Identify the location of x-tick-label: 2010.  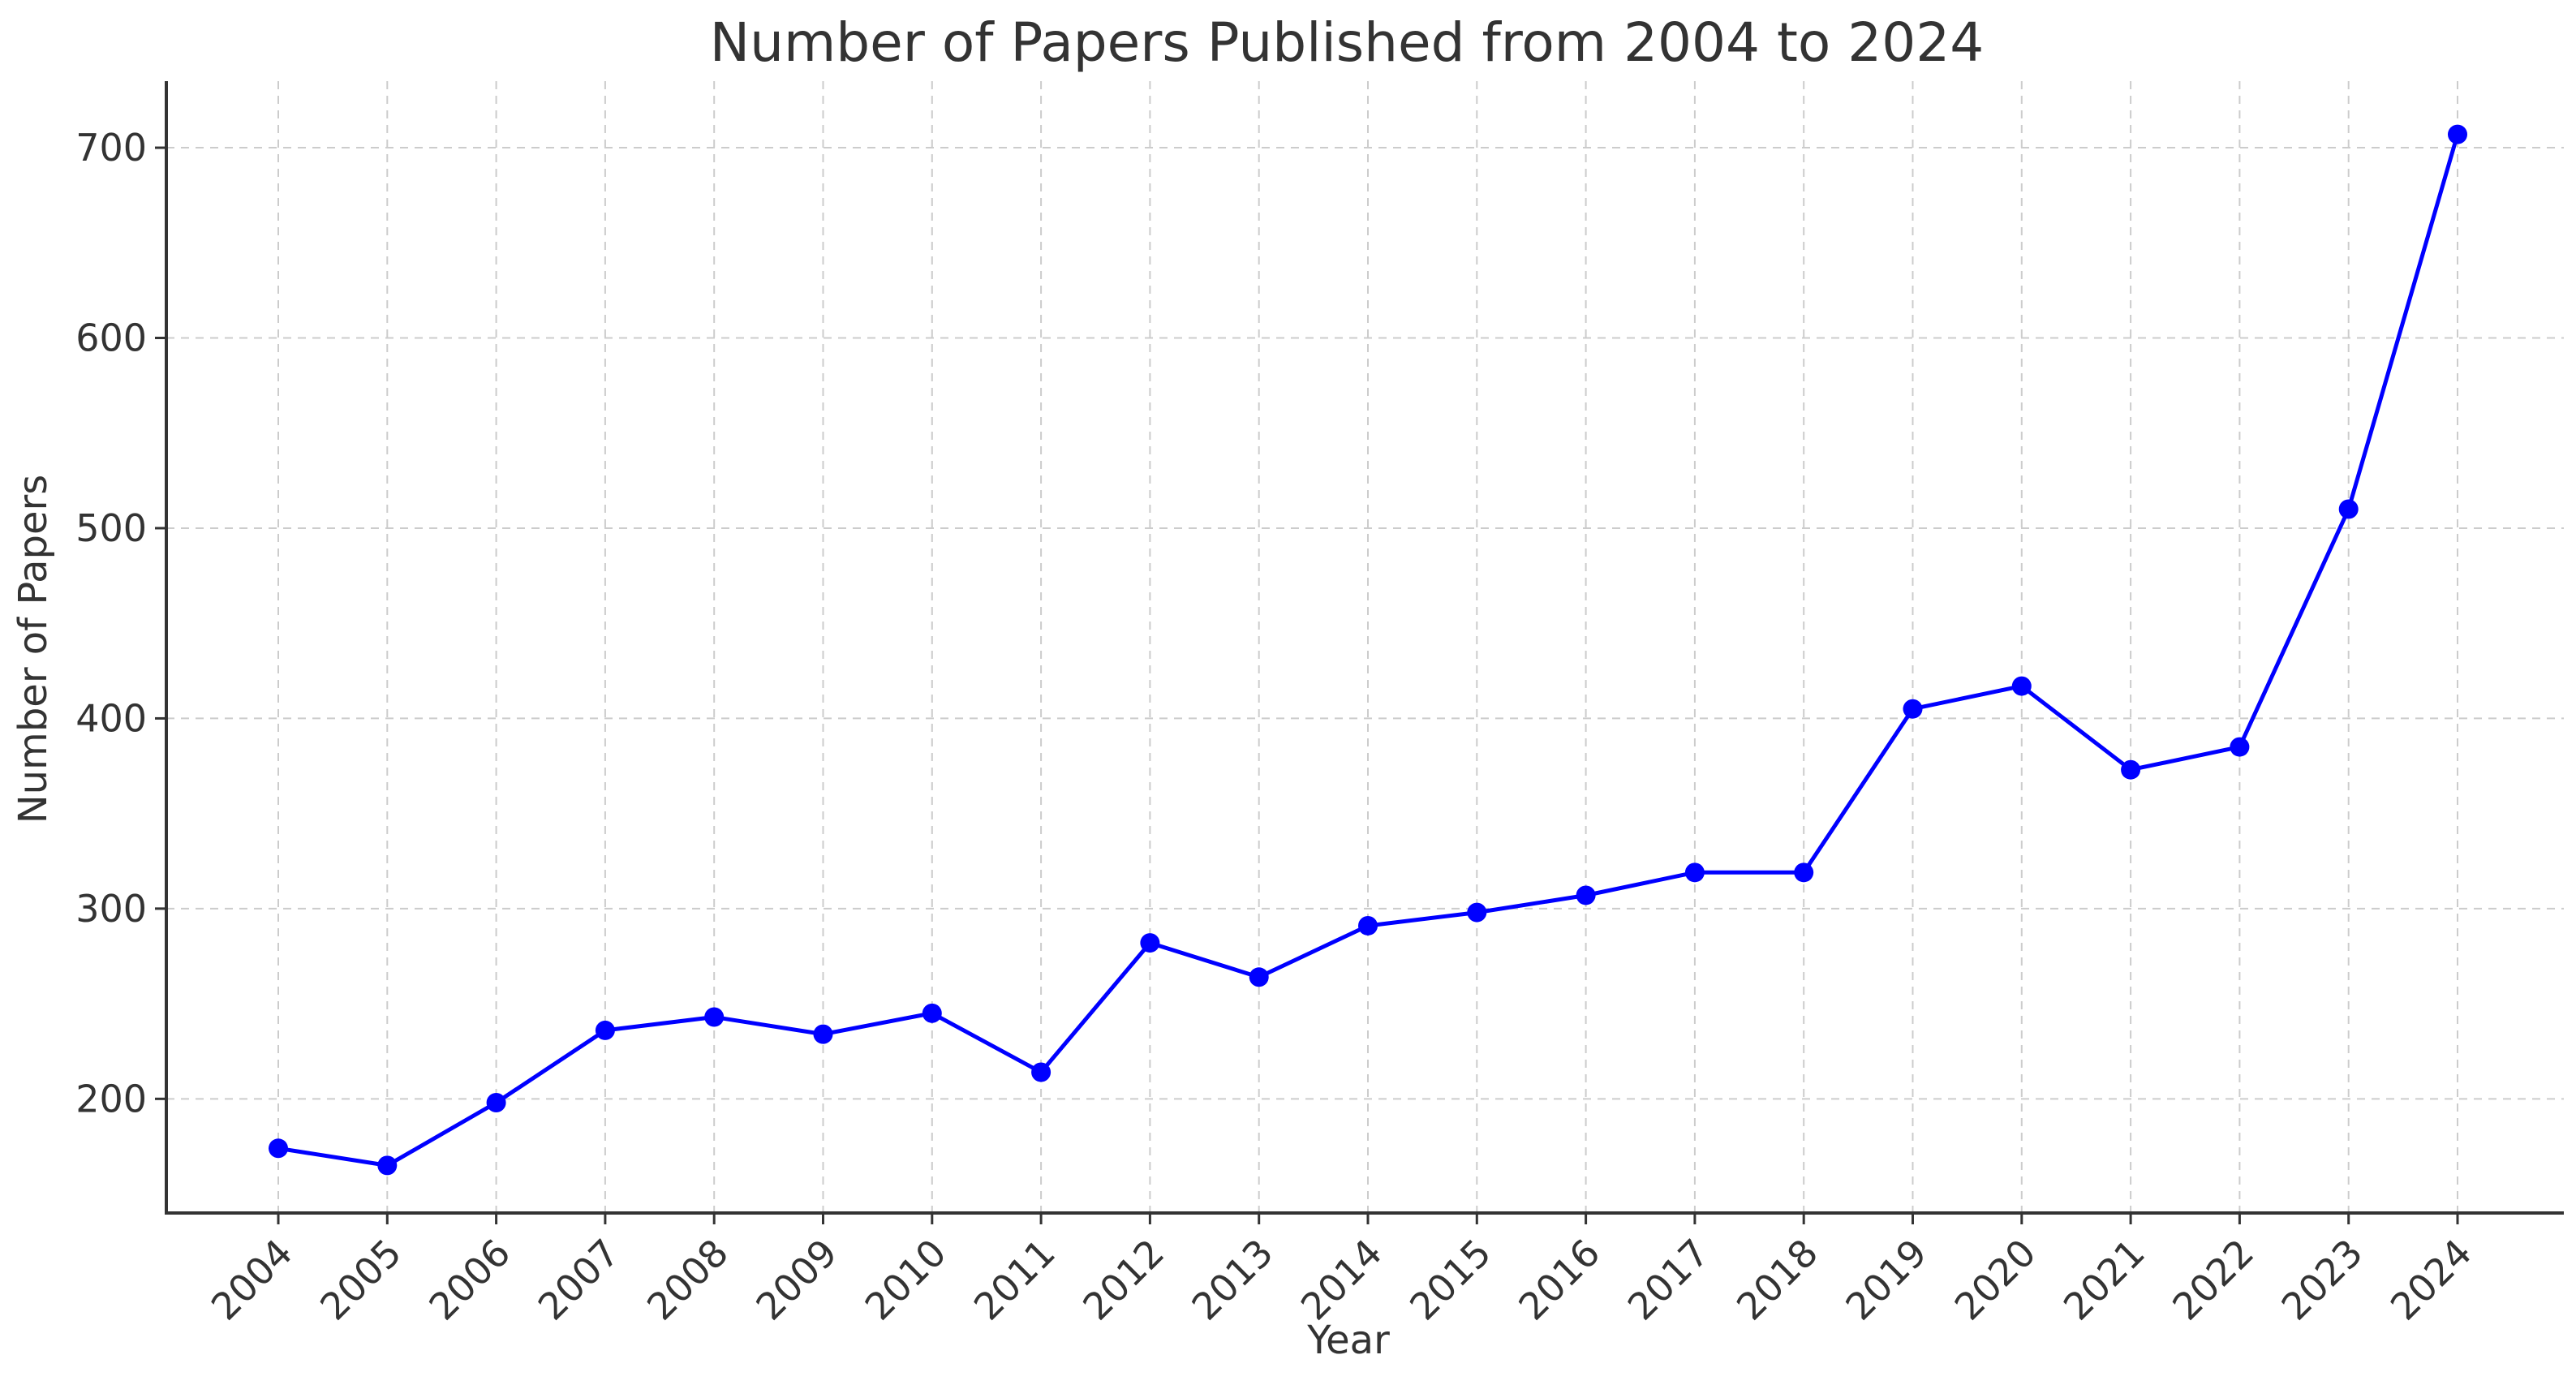
(906, 1280).